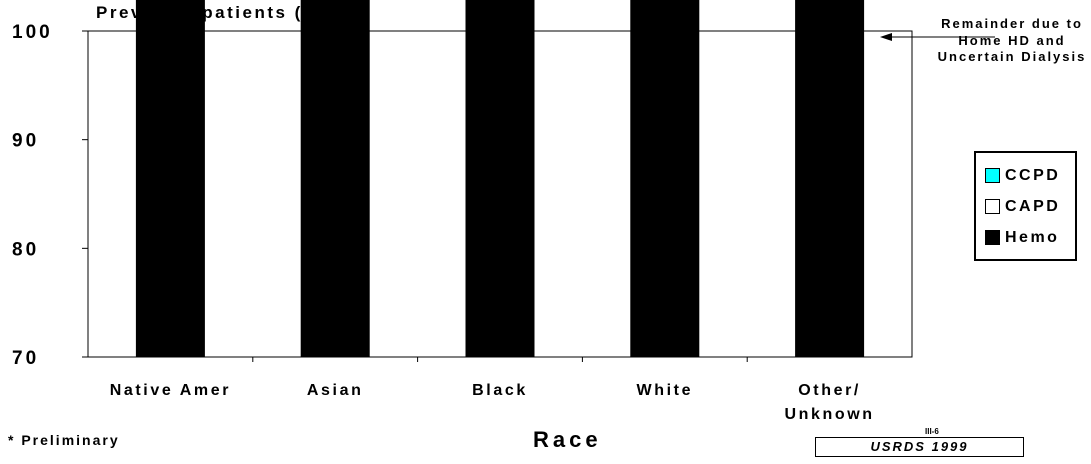  Describe the element at coordinates (992, 206) in the screenshot. I see `legend-swatch-capd` at that location.